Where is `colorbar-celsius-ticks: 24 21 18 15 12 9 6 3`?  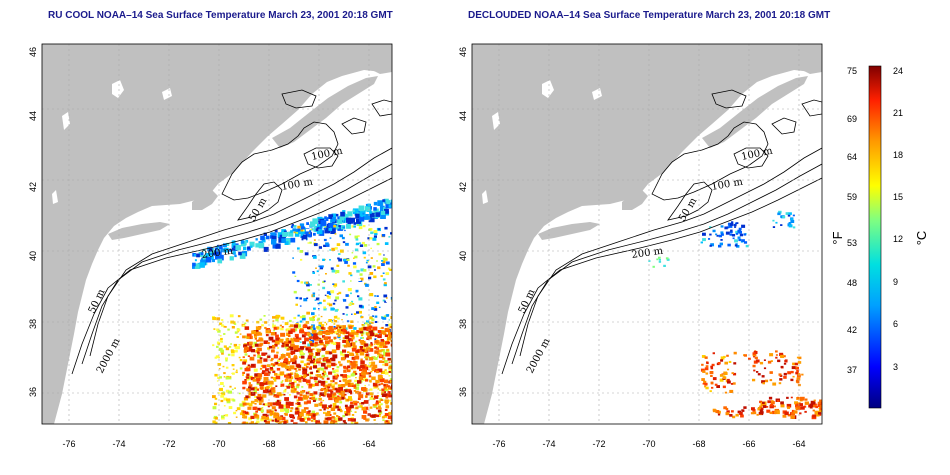
colorbar-celsius-ticks: 24 21 18 15 12 9 6 3 is located at coordinates (898, 219).